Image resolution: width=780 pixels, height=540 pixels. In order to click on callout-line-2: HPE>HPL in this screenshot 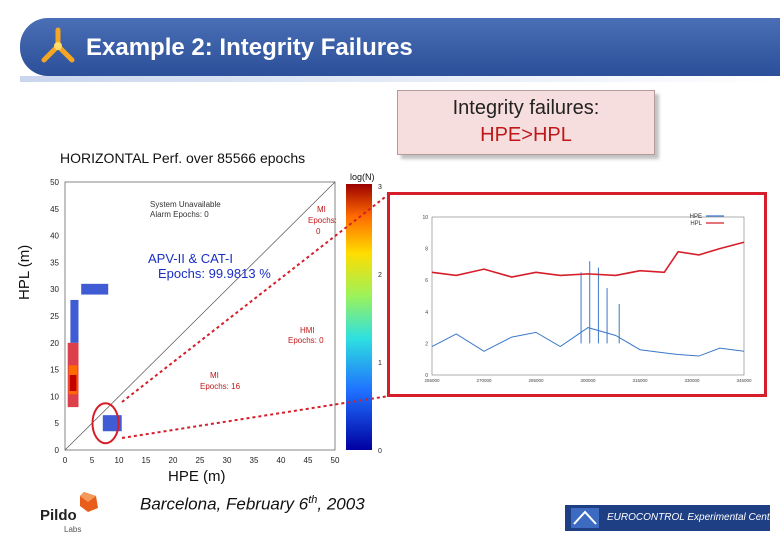, I will do `click(526, 135)`.